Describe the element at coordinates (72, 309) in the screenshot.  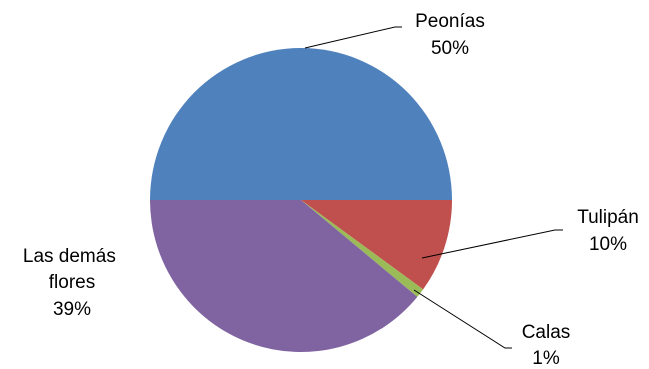
I see `label-las-demas-flores-percent: 39%` at that location.